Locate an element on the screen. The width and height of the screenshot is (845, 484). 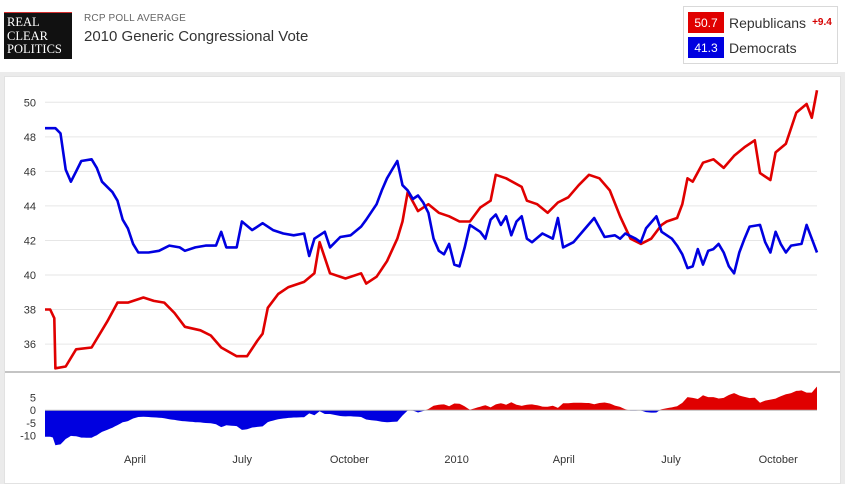
spread-tick-label: -10 is located at coordinates (28, 436).